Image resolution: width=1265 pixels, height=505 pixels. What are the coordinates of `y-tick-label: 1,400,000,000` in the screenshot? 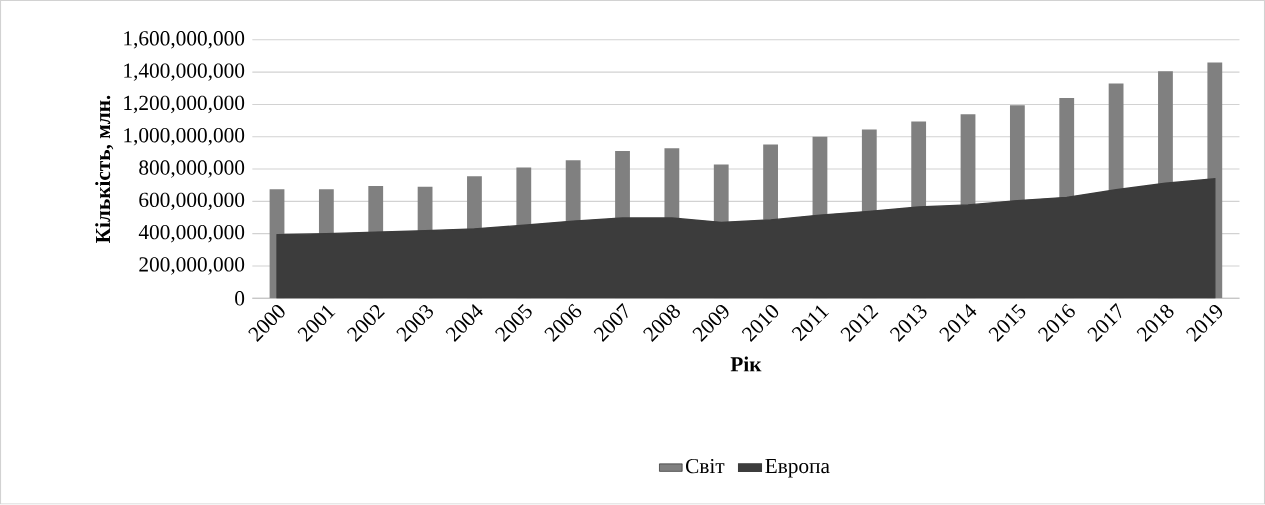 It's located at (184, 72).